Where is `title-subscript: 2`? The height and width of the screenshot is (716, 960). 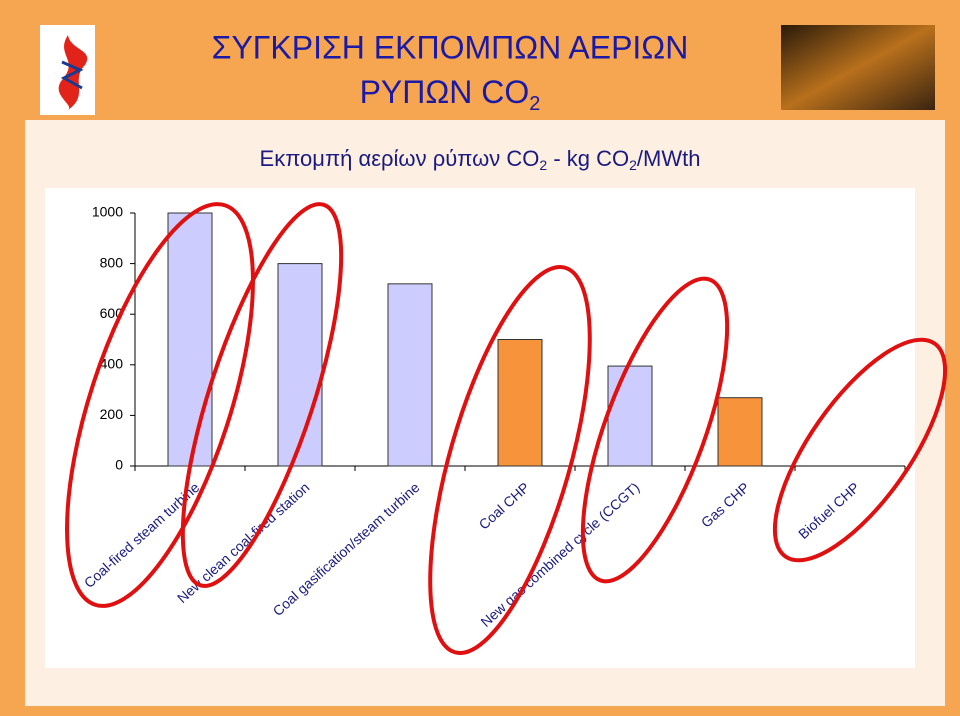
title-subscript: 2 is located at coordinates (534, 104).